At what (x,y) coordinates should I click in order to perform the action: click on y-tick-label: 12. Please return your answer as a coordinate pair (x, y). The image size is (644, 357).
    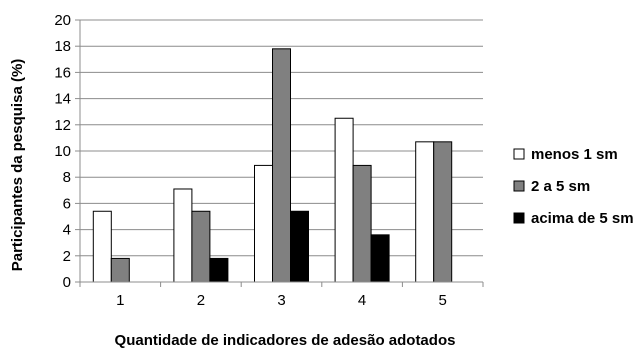
    Looking at the image, I should click on (62, 125).